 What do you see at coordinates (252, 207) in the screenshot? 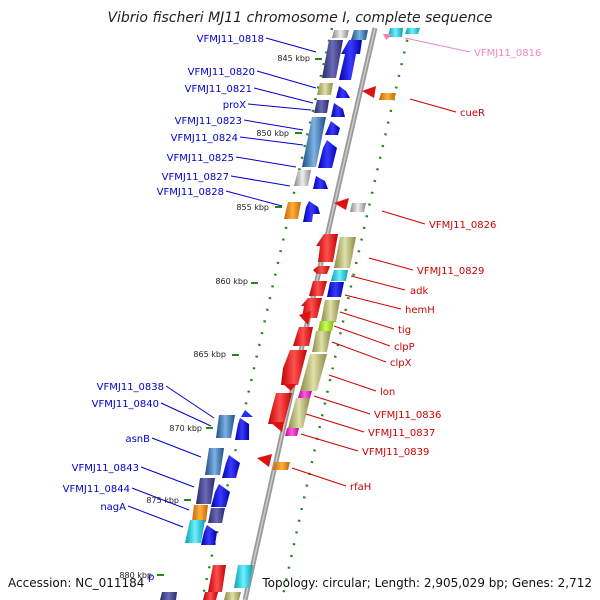
I see `tick-label: 855 kbp` at bounding box center [252, 207].